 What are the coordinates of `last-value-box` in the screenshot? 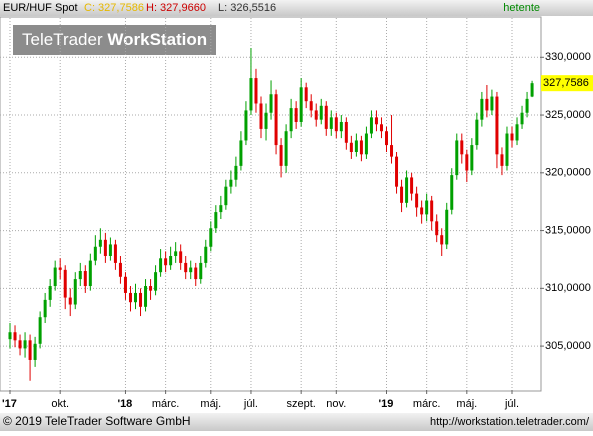 It's located at (567, 83).